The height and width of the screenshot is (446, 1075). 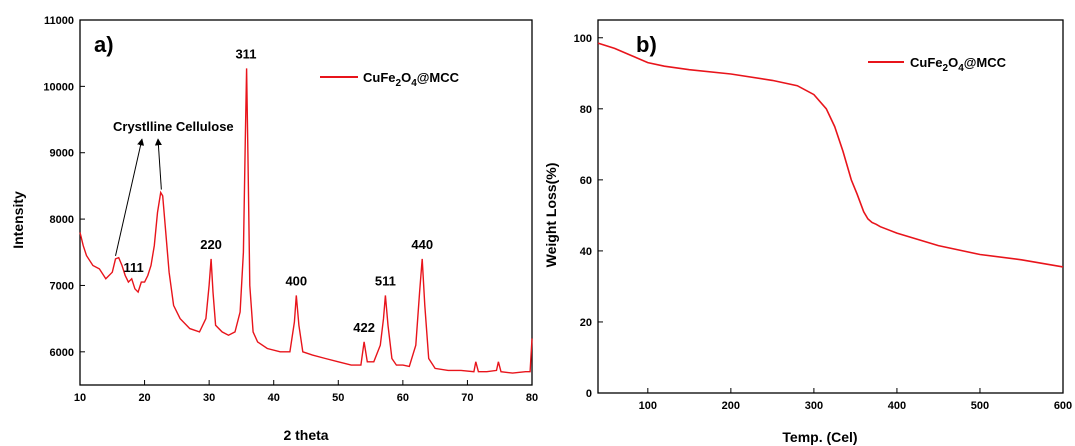 I want to click on x-tick-label: 400, so click(x=897, y=406).